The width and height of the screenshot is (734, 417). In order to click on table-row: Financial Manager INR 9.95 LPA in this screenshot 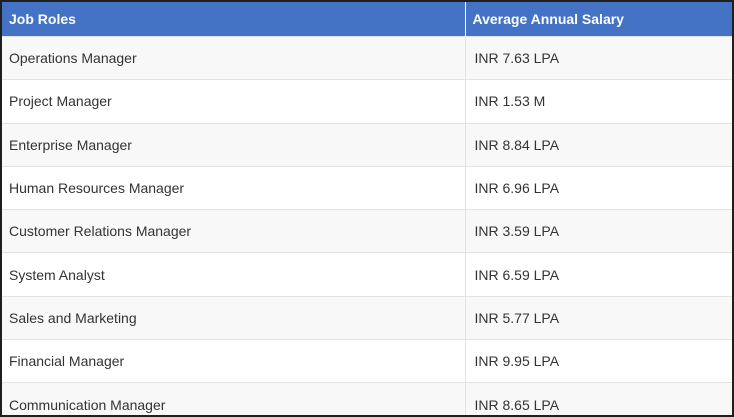, I will do `click(367, 361)`.